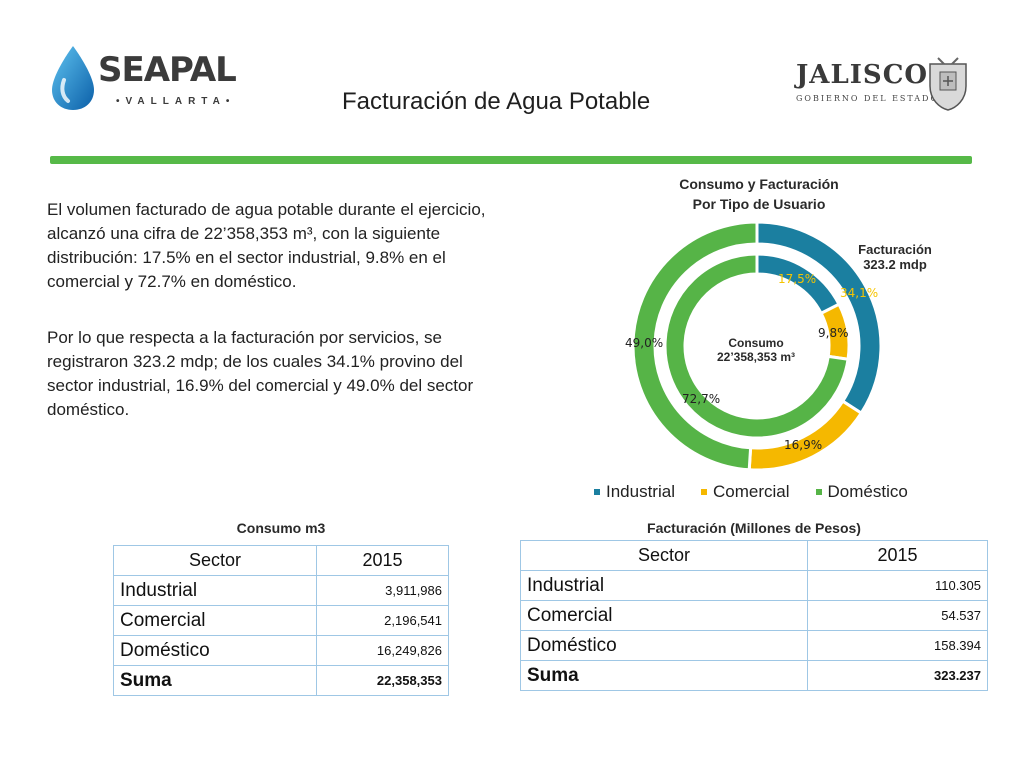 This screenshot has width=1024, height=768. I want to click on row-value-domestico: 16,249,826, so click(382, 650).